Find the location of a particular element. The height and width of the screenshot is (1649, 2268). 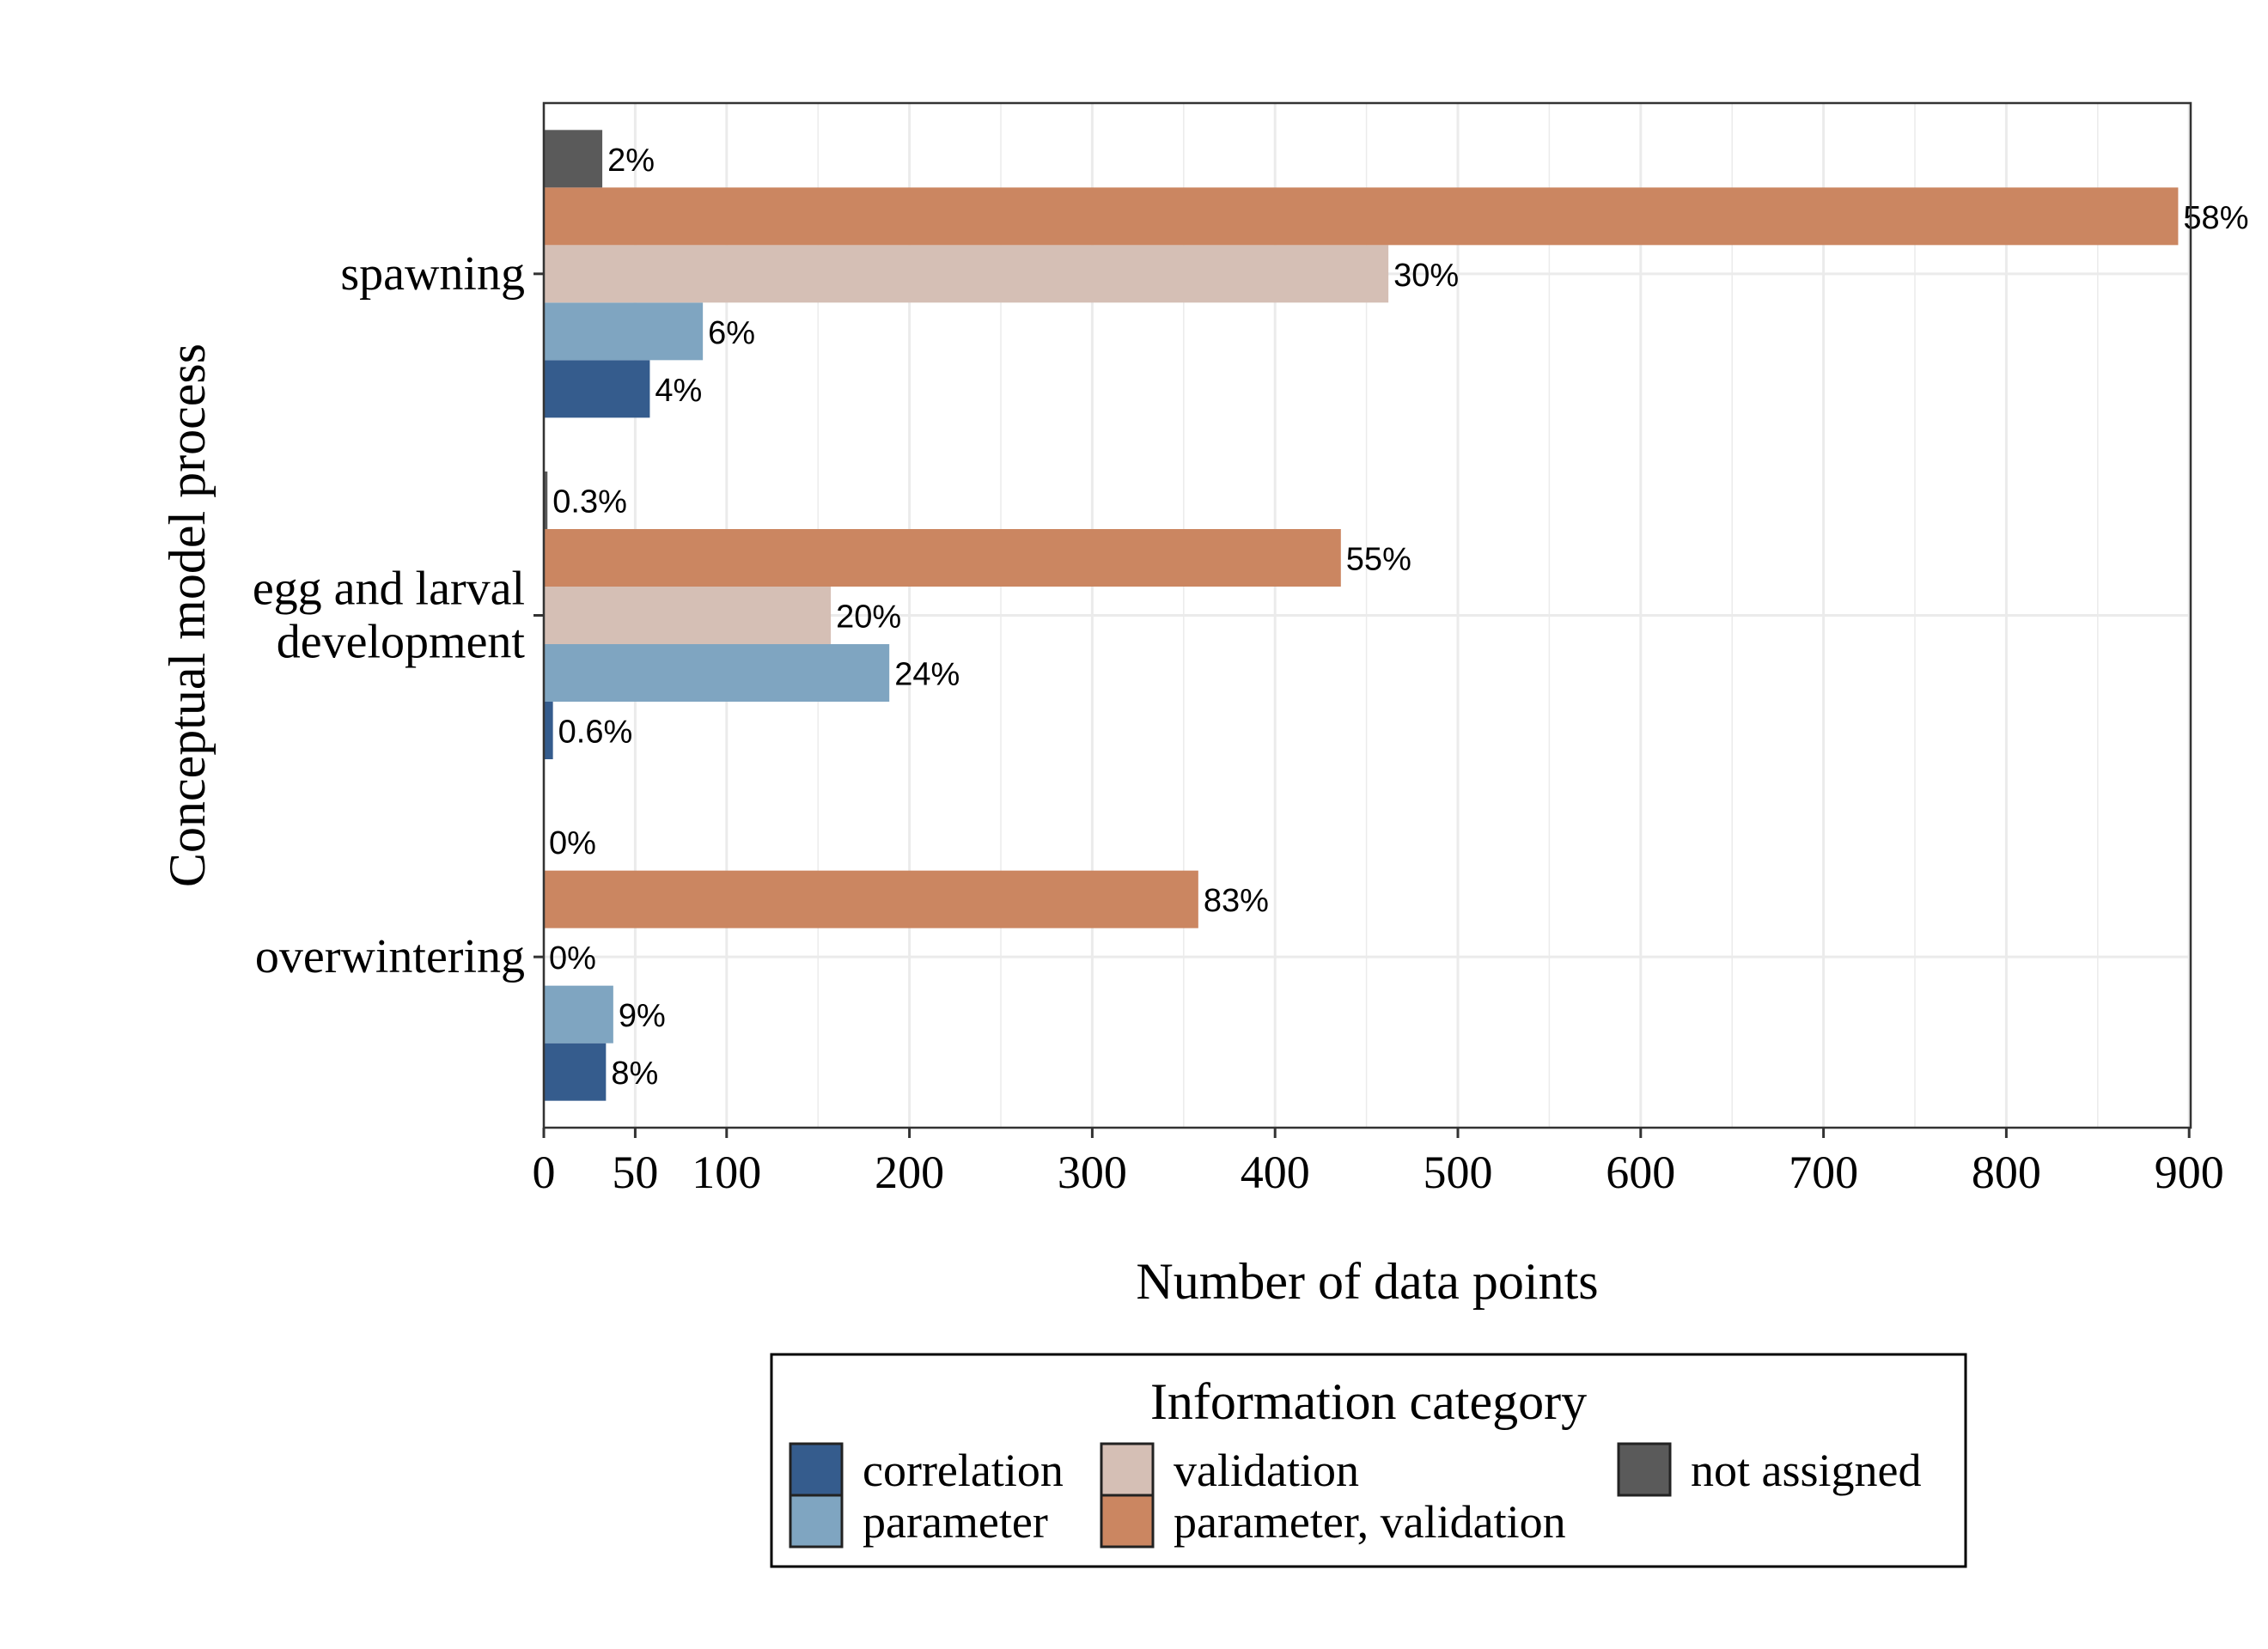

legend-label: parameter, validation is located at coordinates (1370, 1522).